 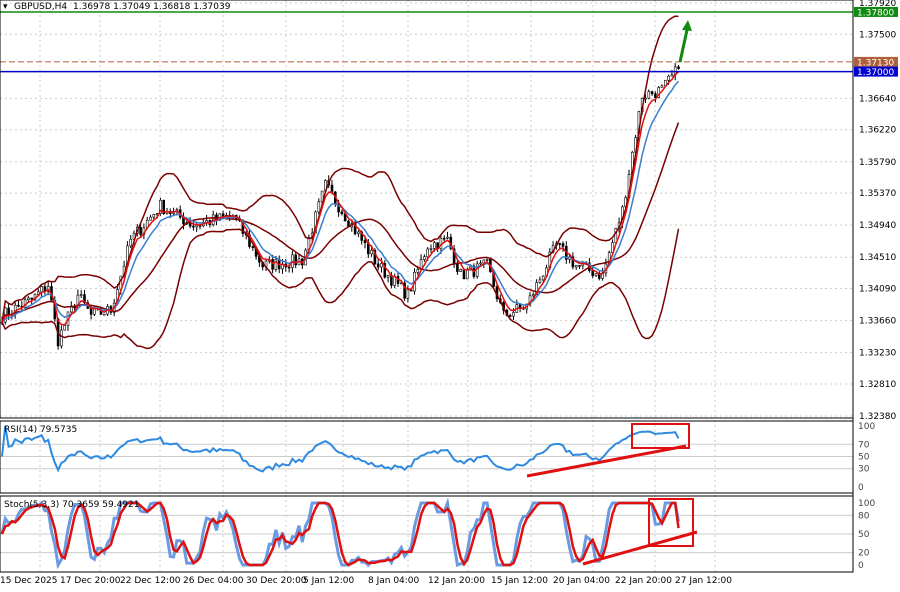 What do you see at coordinates (877, 290) in the screenshot?
I see `y-tick-label: 1.34090` at bounding box center [877, 290].